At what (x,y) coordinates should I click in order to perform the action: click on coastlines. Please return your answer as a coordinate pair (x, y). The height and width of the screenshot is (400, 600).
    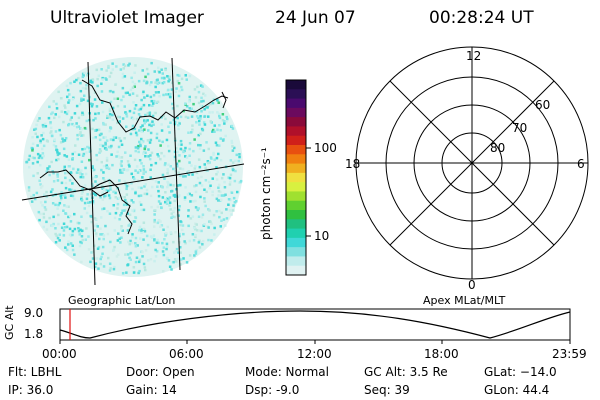
    Looking at the image, I should click on (134, 157).